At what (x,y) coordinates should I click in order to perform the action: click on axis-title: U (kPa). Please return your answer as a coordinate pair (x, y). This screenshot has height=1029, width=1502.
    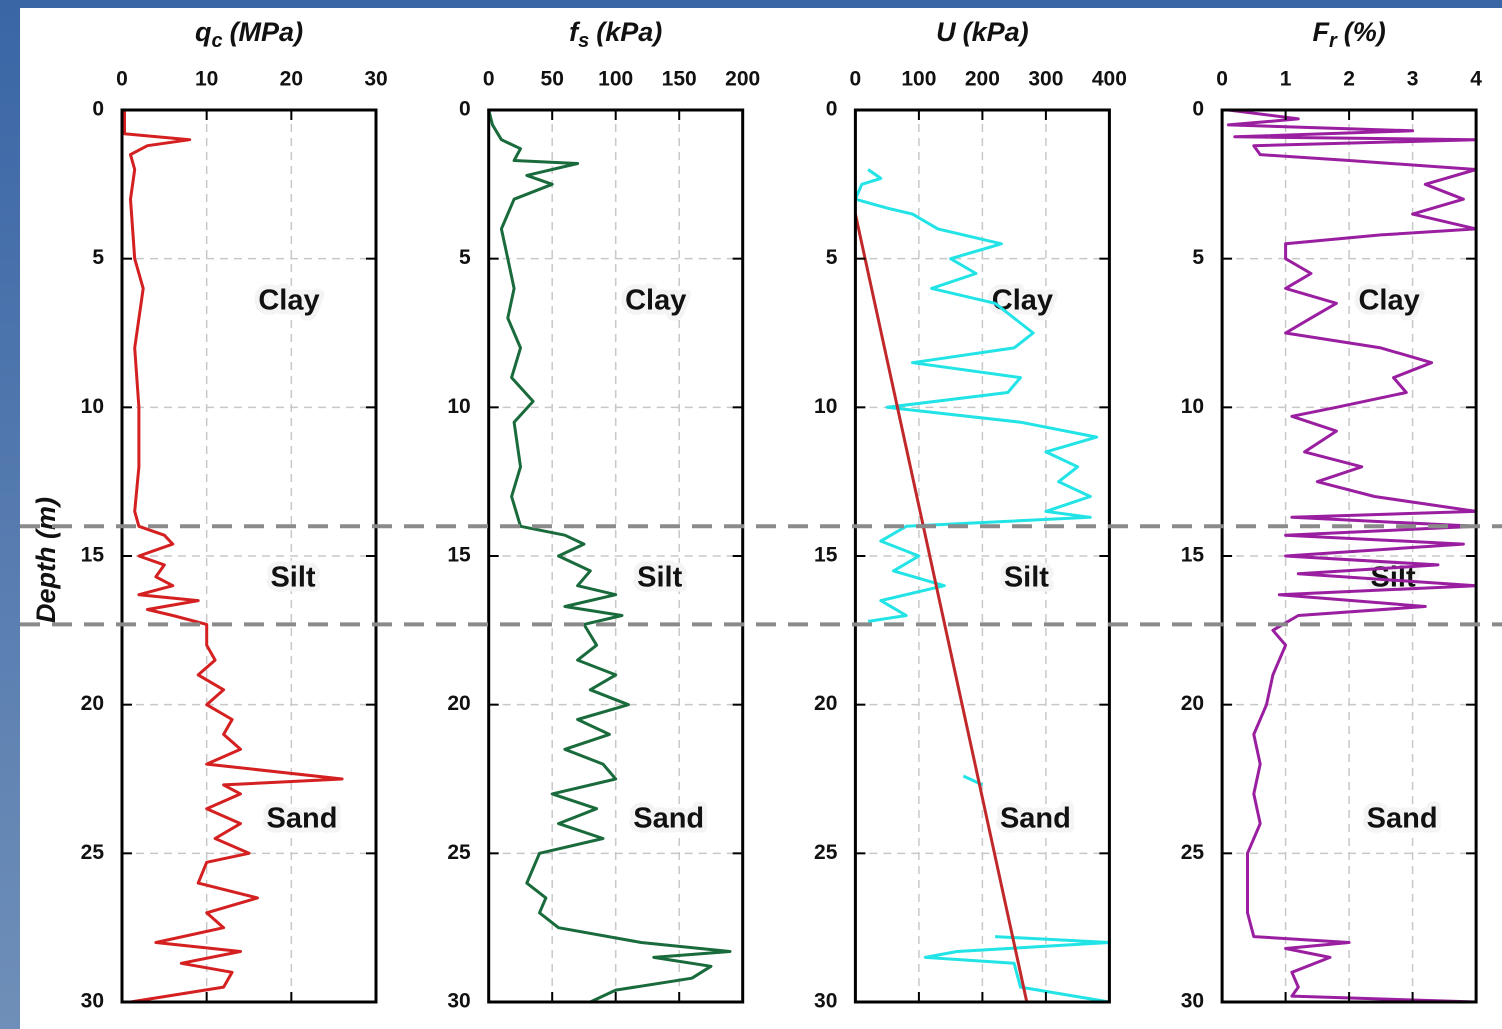
    Looking at the image, I should click on (982, 32).